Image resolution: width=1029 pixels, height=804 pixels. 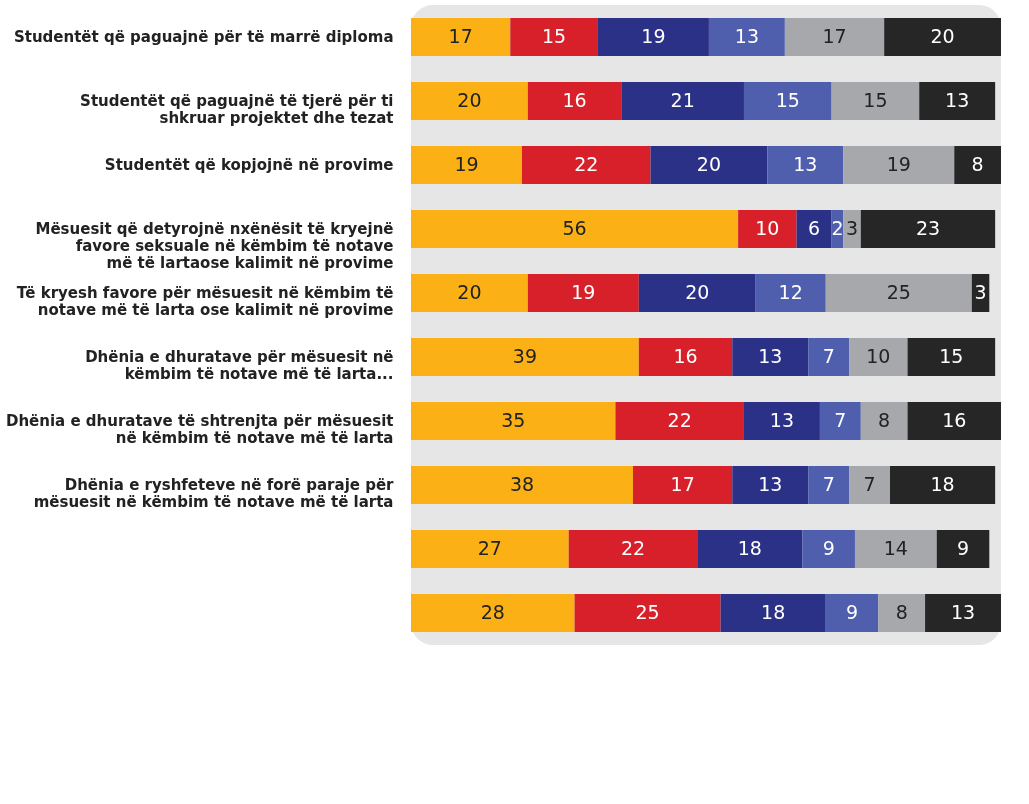 I want to click on data-label: 21, so click(x=682, y=100).